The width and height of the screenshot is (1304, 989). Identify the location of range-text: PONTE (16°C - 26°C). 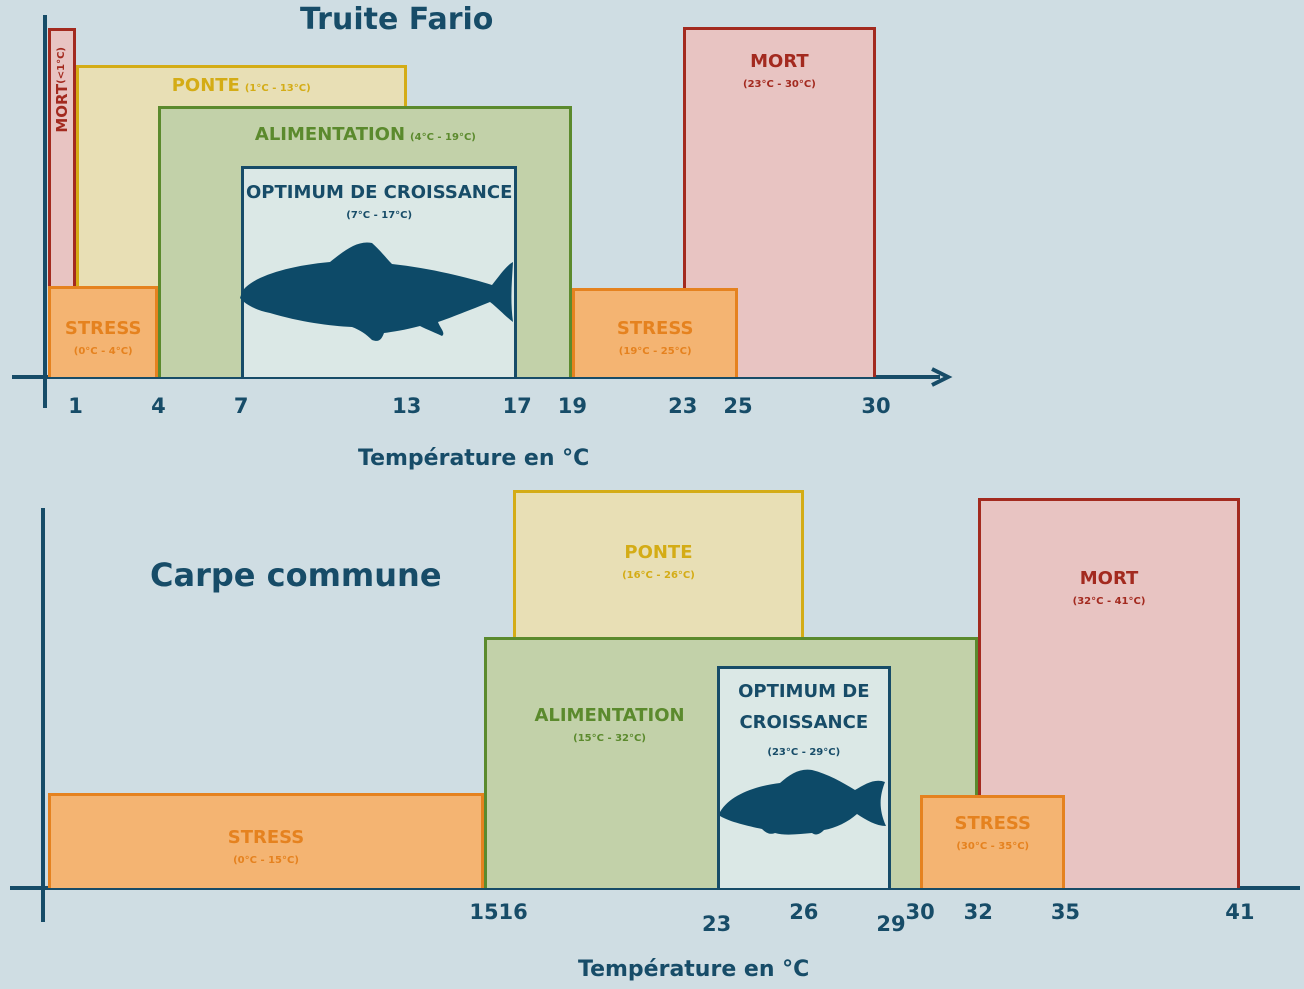
(658, 561).